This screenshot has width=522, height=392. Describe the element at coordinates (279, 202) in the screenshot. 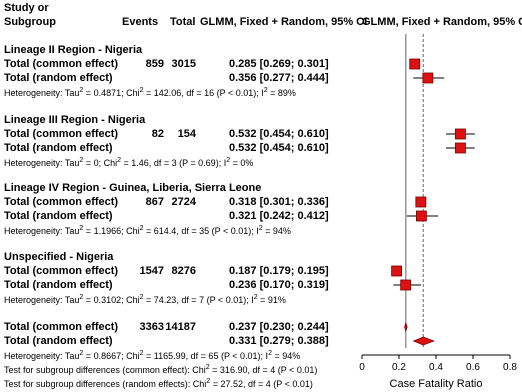

I see `row-ci-text: 0.318 [0.301; 0.336]` at that location.